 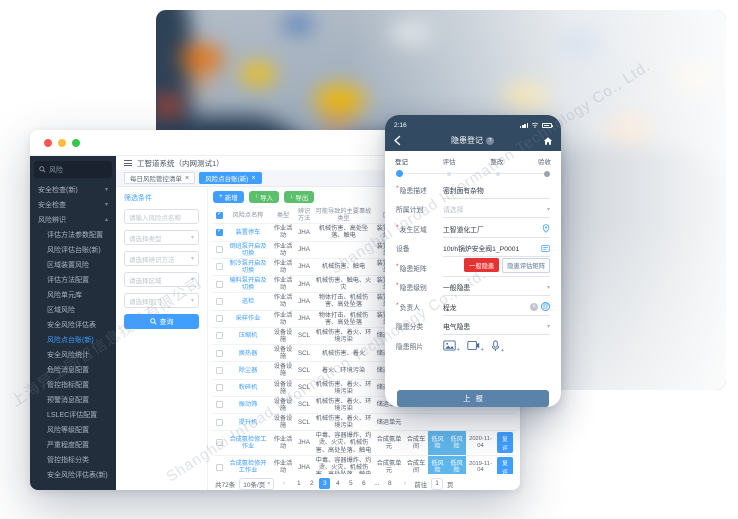 I want to click on add-video-icon, so click(x=475, y=346).